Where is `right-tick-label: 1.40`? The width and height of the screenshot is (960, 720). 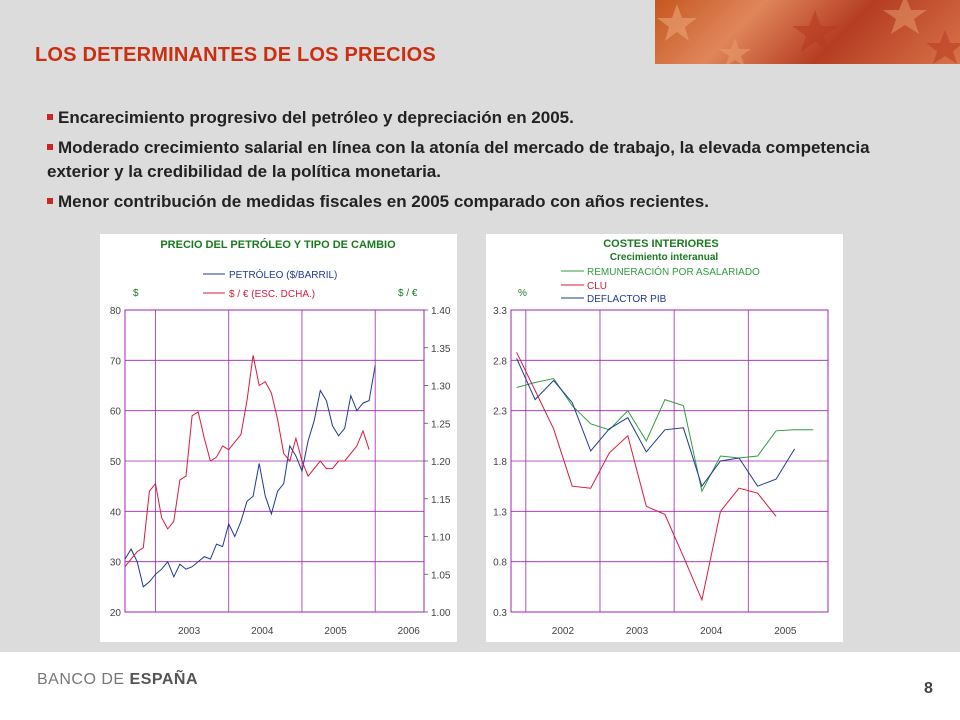
right-tick-label: 1.40 is located at coordinates (441, 311).